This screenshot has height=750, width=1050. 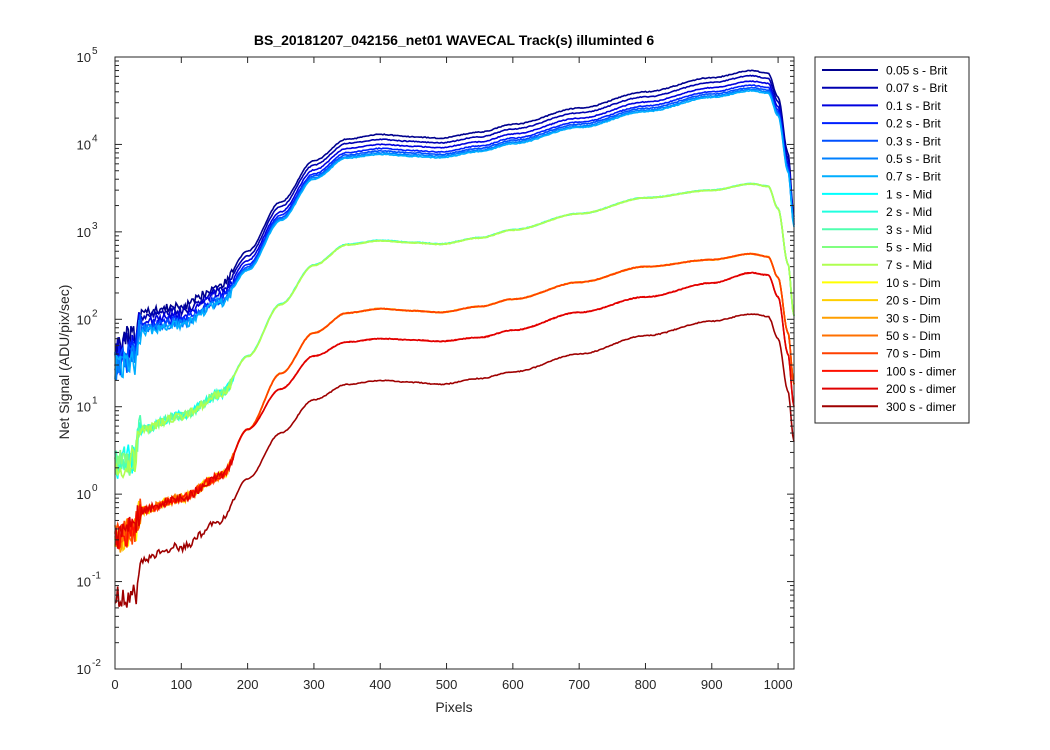 What do you see at coordinates (921, 407) in the screenshot?
I see `legend-label: 300 s - dimer` at bounding box center [921, 407].